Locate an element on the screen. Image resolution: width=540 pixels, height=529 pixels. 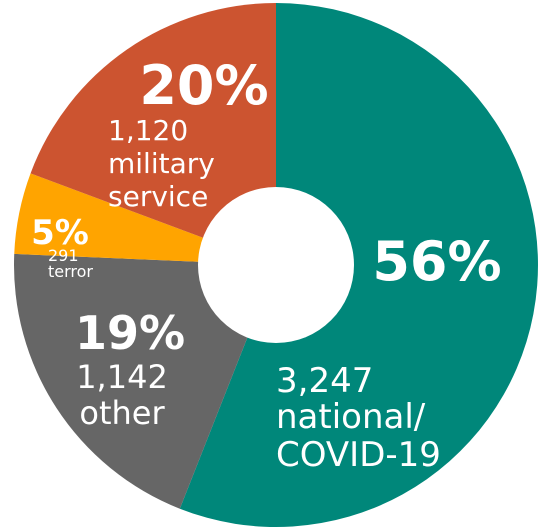
percent-label-other: 19% is located at coordinates (130, 333).